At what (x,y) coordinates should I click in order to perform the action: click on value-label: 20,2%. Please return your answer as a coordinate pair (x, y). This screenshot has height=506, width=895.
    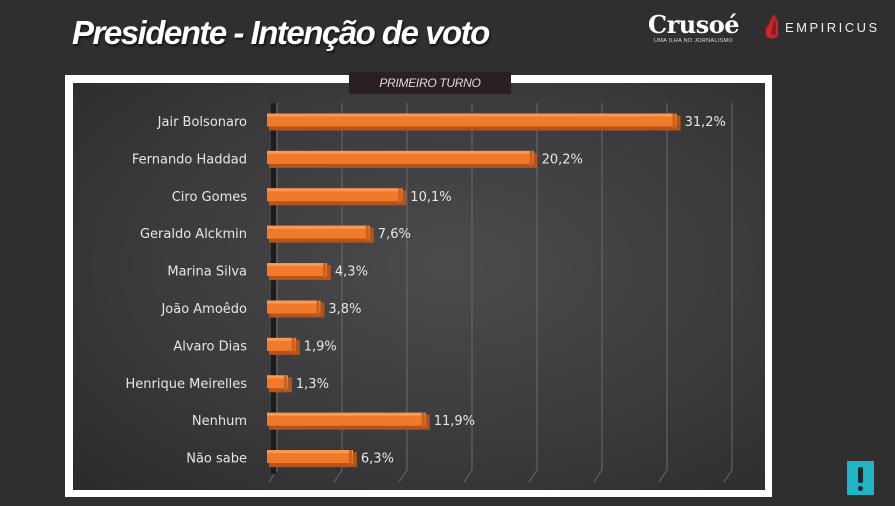
    Looking at the image, I should click on (562, 159).